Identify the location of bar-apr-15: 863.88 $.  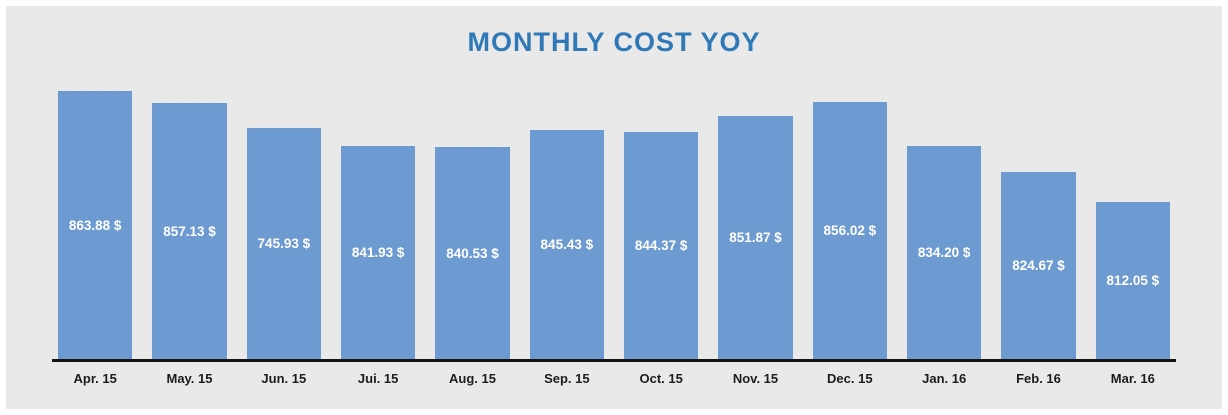
(95, 225).